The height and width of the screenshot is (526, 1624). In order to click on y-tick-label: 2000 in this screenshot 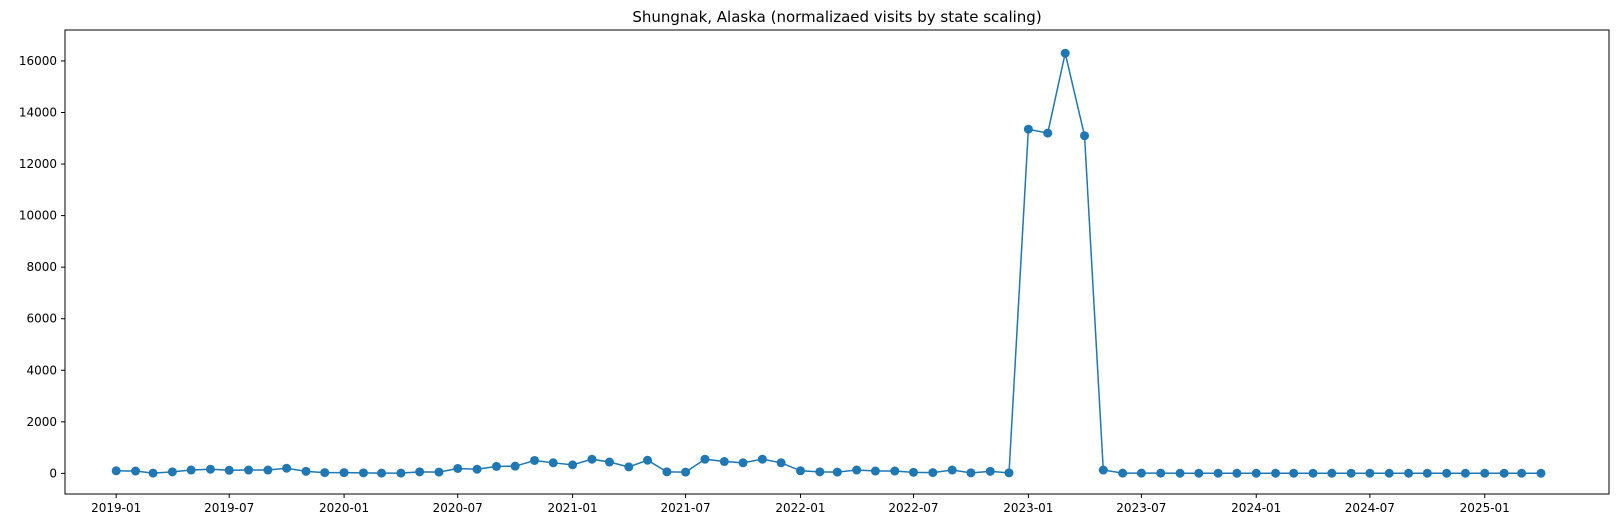, I will do `click(41, 422)`.